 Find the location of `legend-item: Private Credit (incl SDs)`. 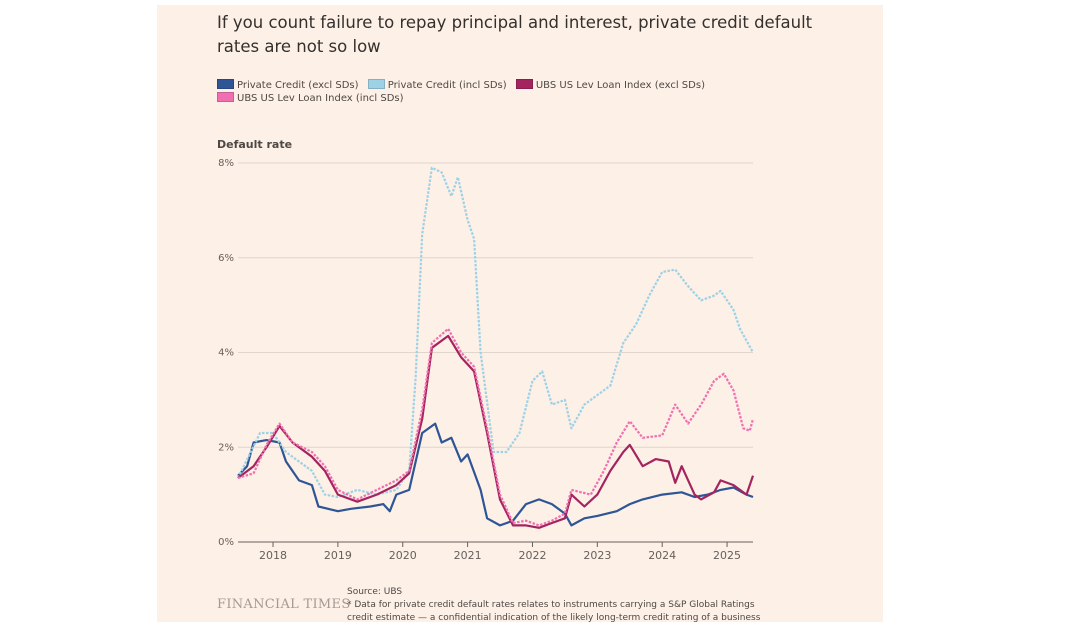

legend-item: Private Credit (incl SDs) is located at coordinates (437, 85).